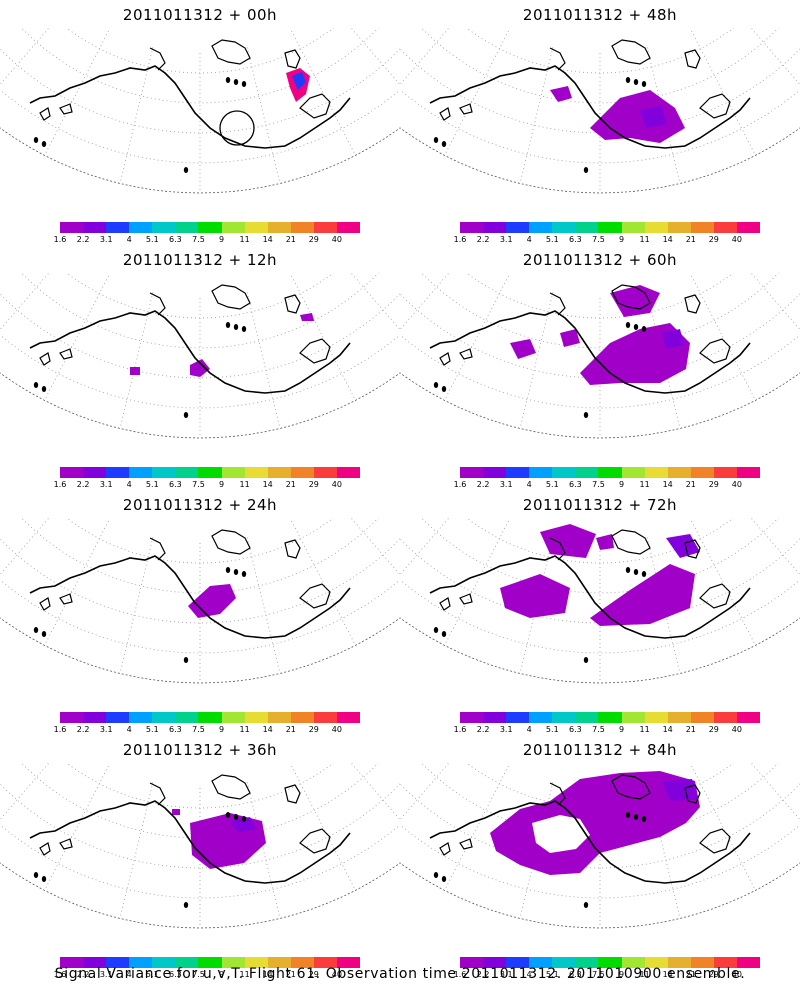  I want to click on colorbar-label: 3.1, so click(106, 974).